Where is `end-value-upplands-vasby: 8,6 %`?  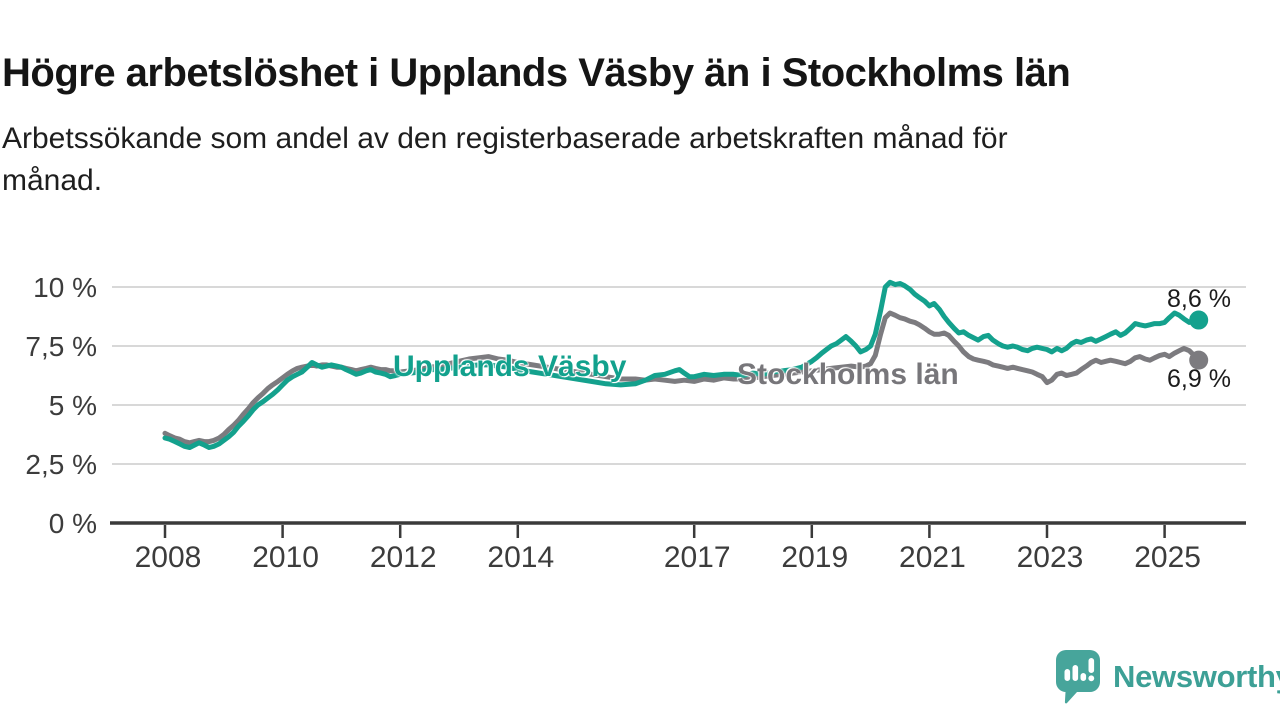 end-value-upplands-vasby: 8,6 % is located at coordinates (1199, 299).